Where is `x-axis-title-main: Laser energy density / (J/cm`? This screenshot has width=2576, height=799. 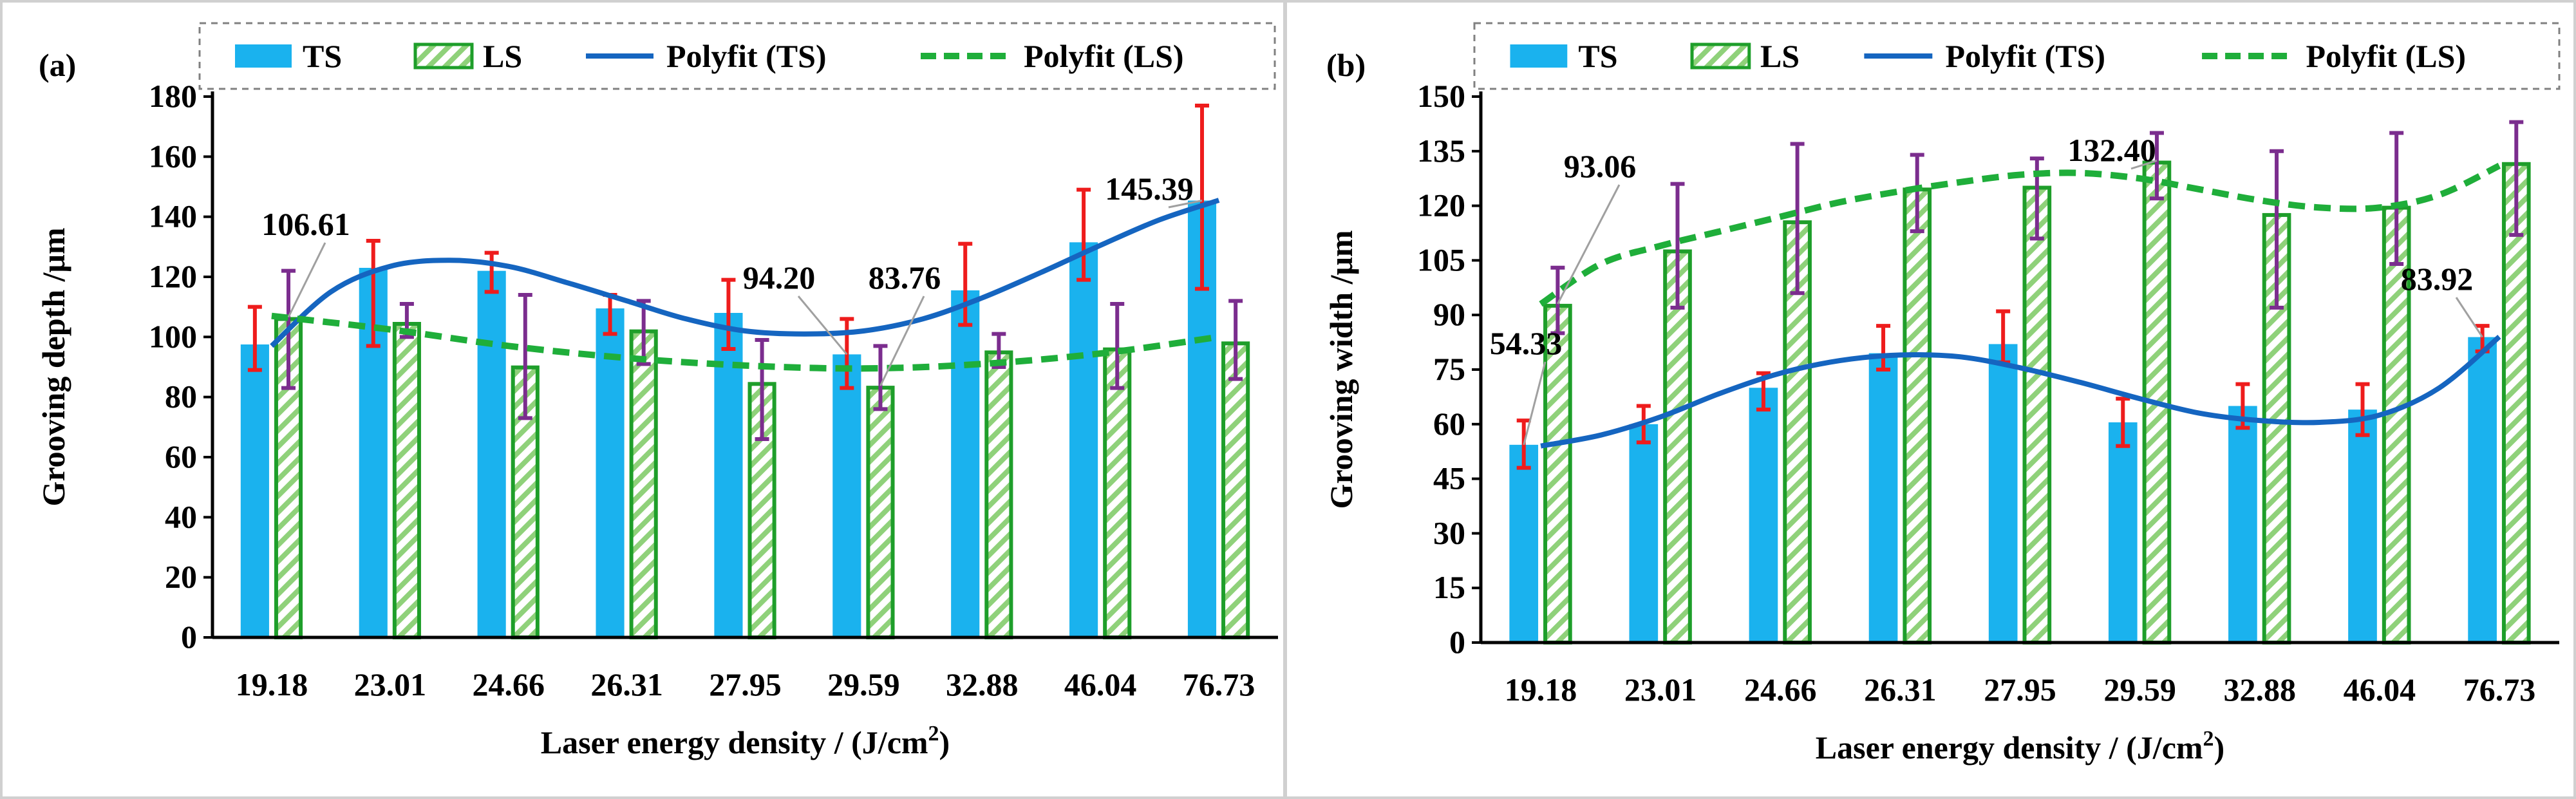
x-axis-title-main: Laser energy density / (J/cm is located at coordinates (2009, 747).